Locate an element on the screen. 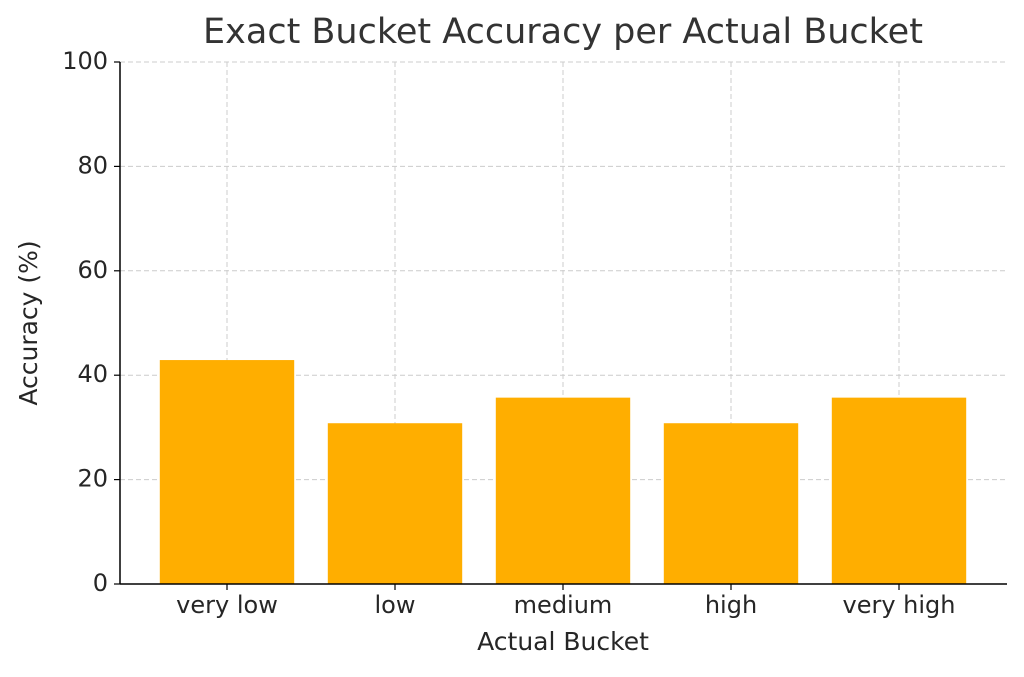 Image resolution: width=1024 pixels, height=677 pixels. x-axis-label: Actual Bucket is located at coordinates (563, 641).